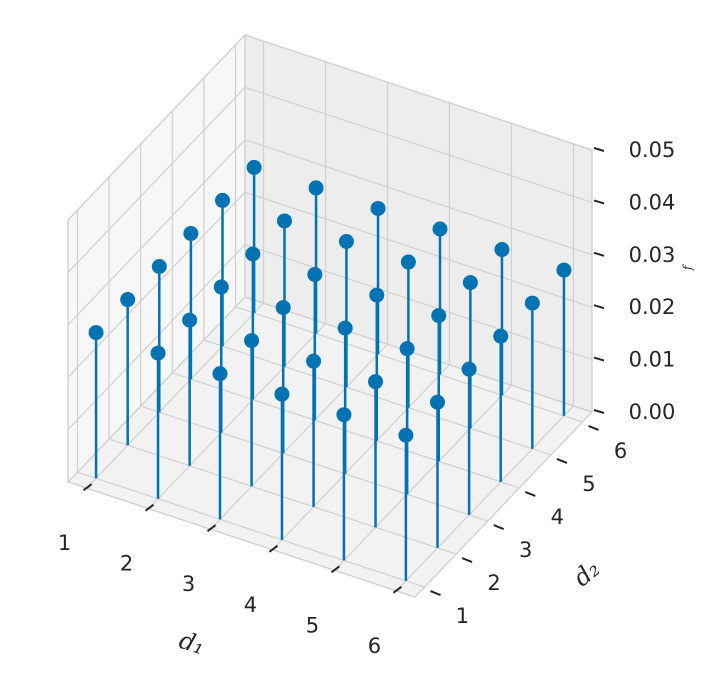 The image size is (708, 679). Describe the element at coordinates (652, 412) in the screenshot. I see `z-tick-label: 0.00` at that location.